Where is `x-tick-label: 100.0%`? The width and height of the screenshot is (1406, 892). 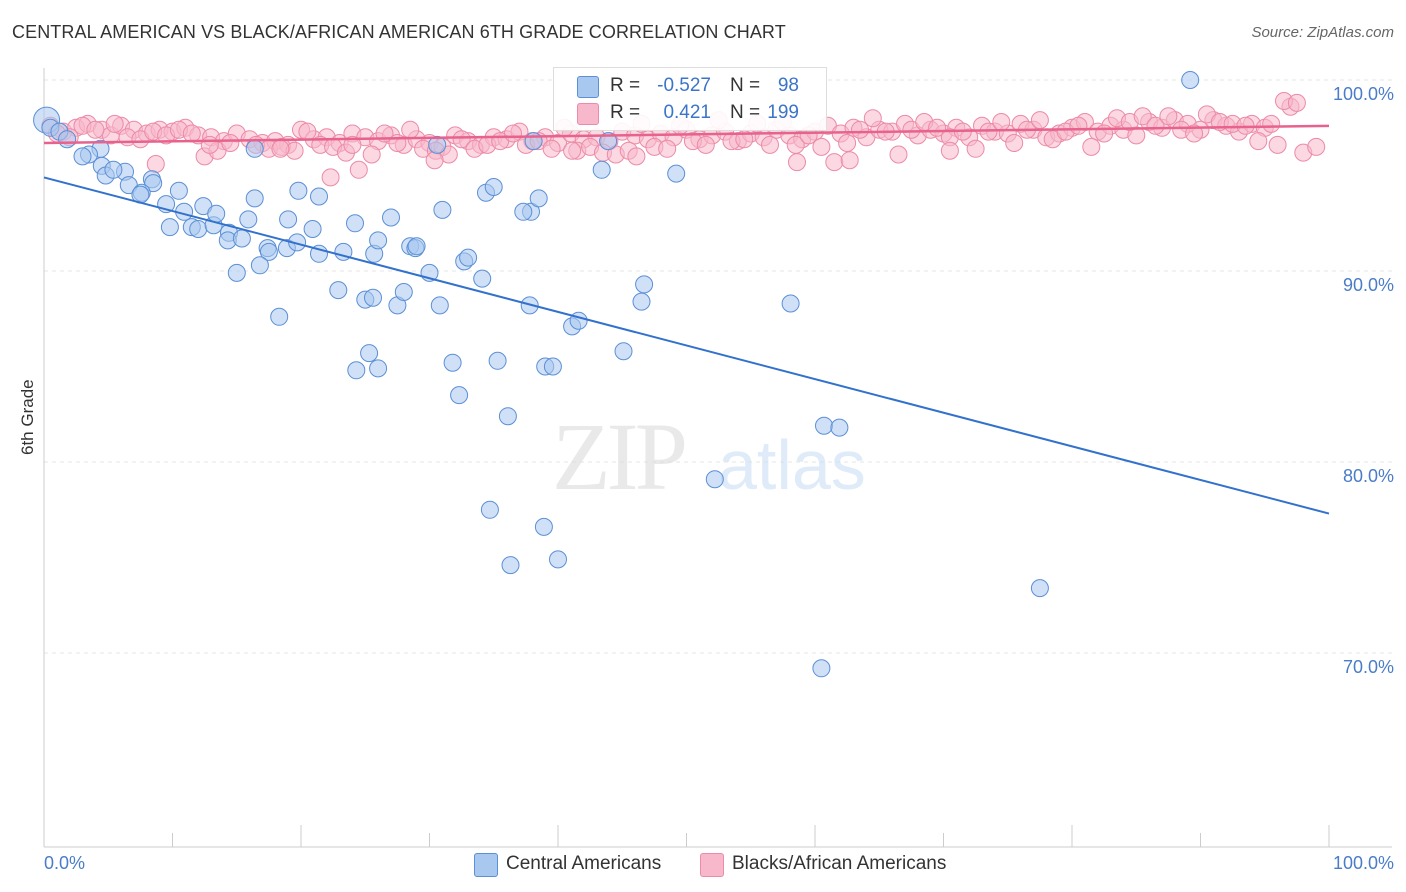 x-tick-label: 100.0% is located at coordinates (1363, 863).